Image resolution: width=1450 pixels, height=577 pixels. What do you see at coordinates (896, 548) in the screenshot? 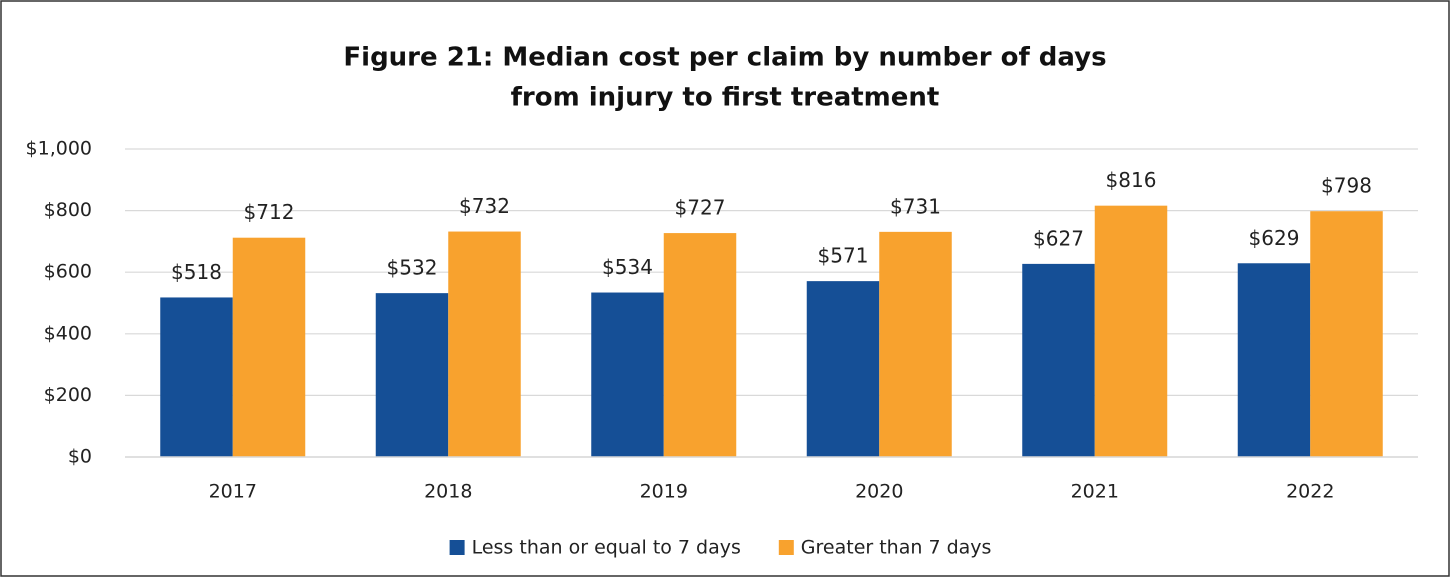
I see `legend-label: Greater than 7 days` at bounding box center [896, 548].